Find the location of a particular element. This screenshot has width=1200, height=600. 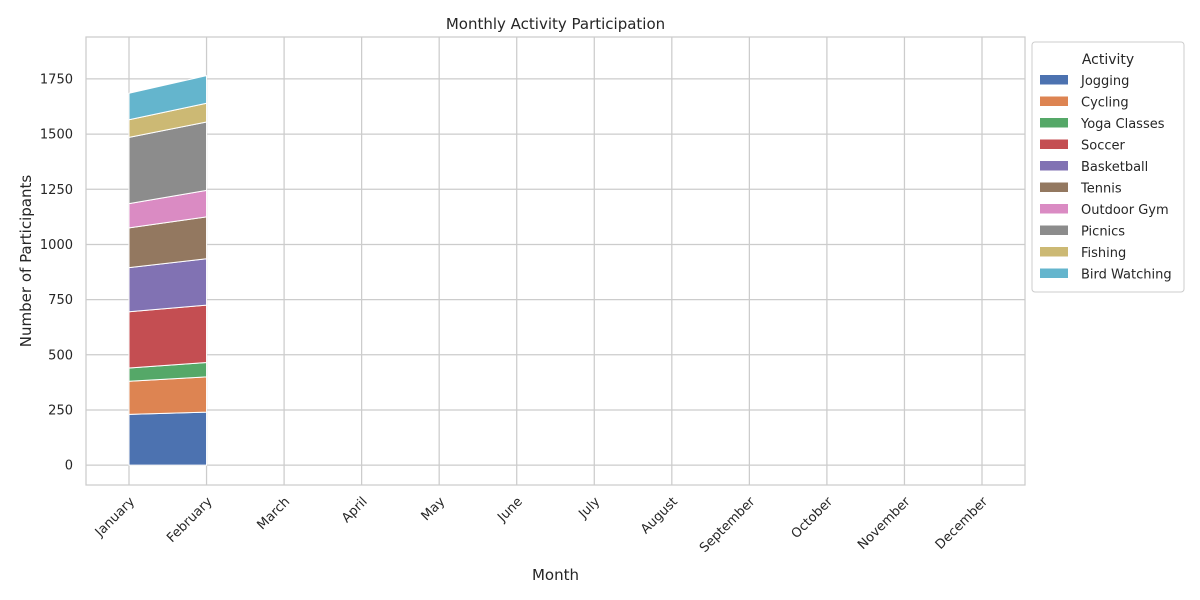

plot-area is located at coordinates (168, 270).